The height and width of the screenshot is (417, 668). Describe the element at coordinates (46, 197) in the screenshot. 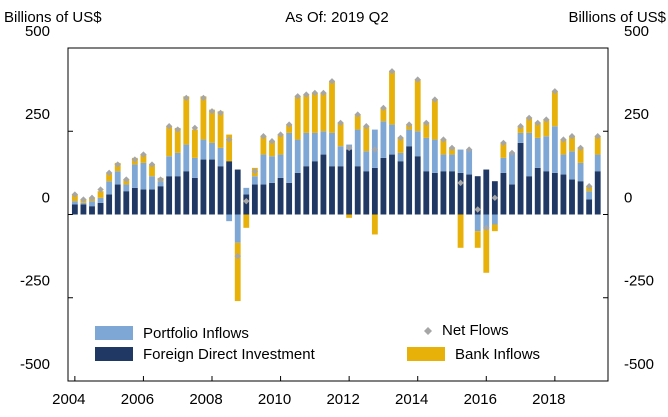

I see `y-tick-label: 0` at that location.